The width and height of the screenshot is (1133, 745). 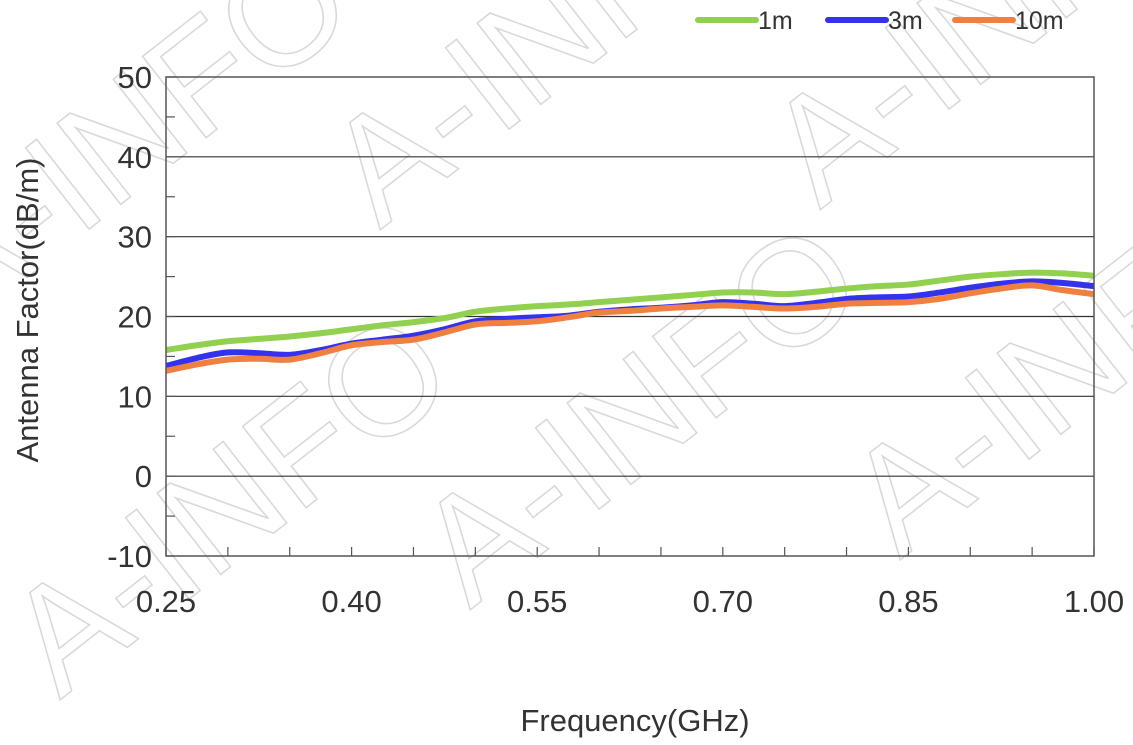 What do you see at coordinates (135, 317) in the screenshot?
I see `y-tick-label: 20` at bounding box center [135, 317].